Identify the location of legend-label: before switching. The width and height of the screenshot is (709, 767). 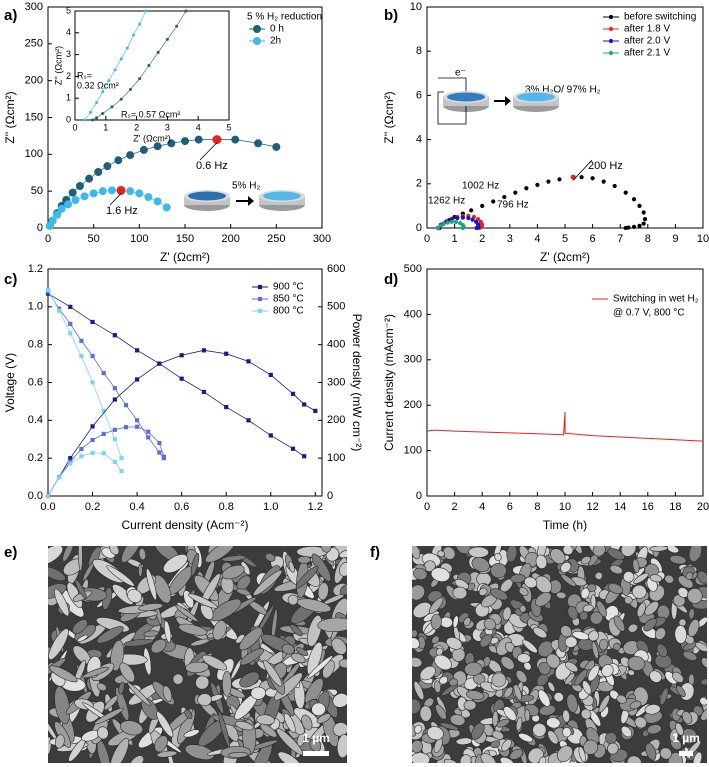
(660, 17).